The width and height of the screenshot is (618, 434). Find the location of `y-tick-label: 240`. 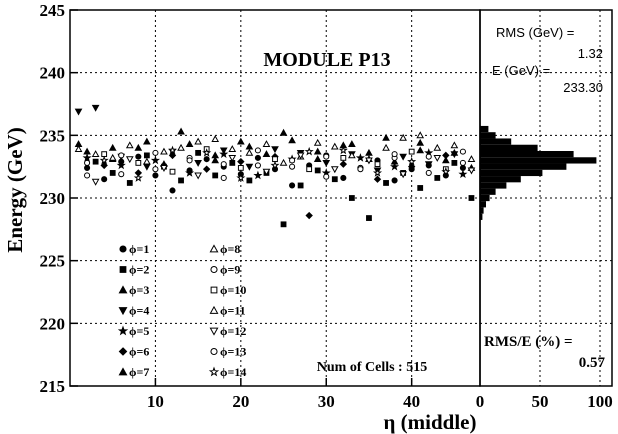

y-tick-label: 240 is located at coordinates (53, 73).